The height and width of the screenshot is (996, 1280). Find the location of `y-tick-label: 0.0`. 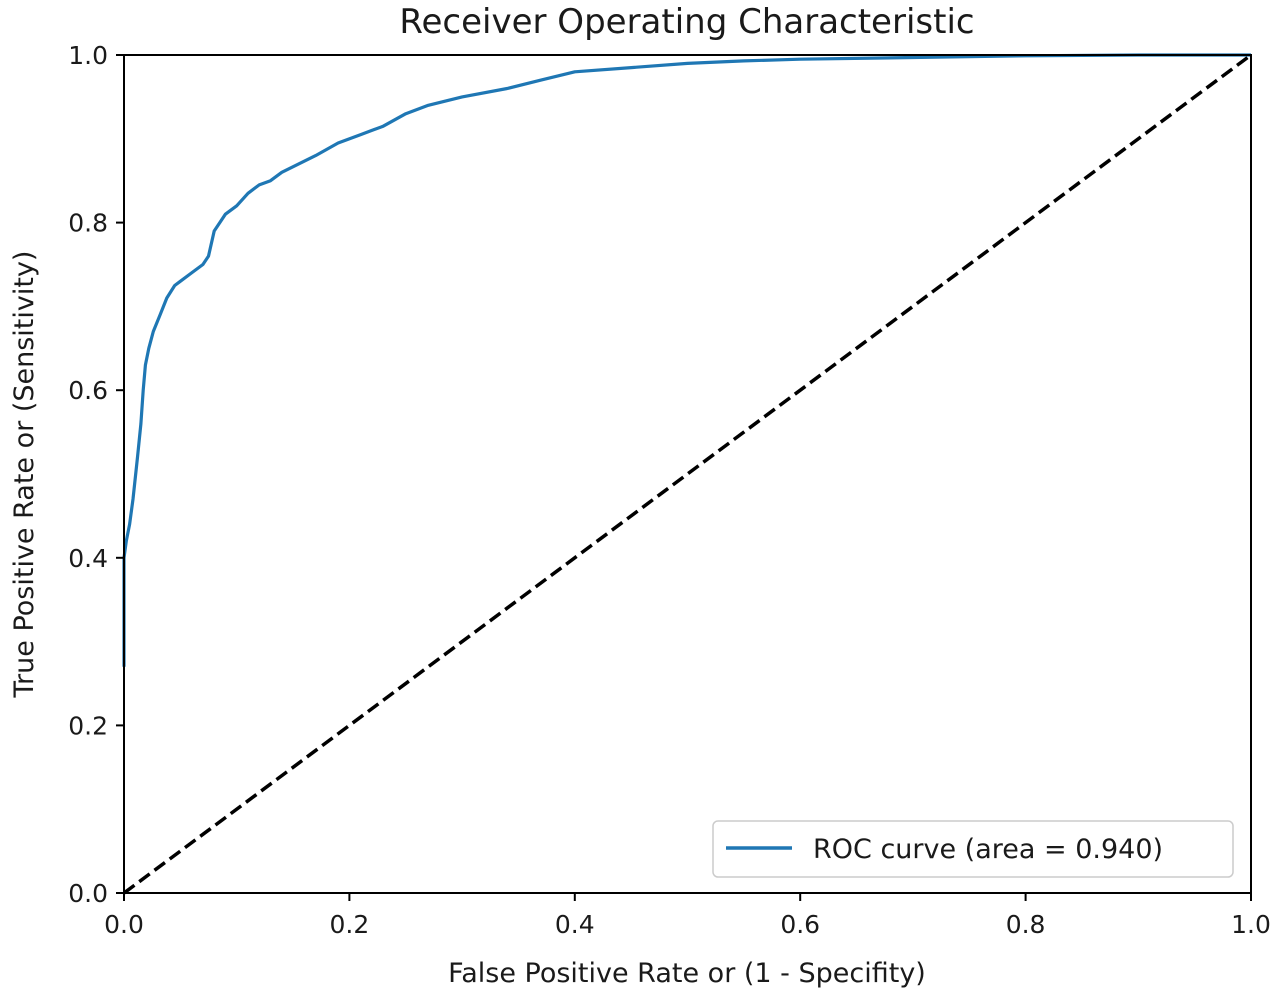

y-tick-label: 0.0 is located at coordinates (88, 893).